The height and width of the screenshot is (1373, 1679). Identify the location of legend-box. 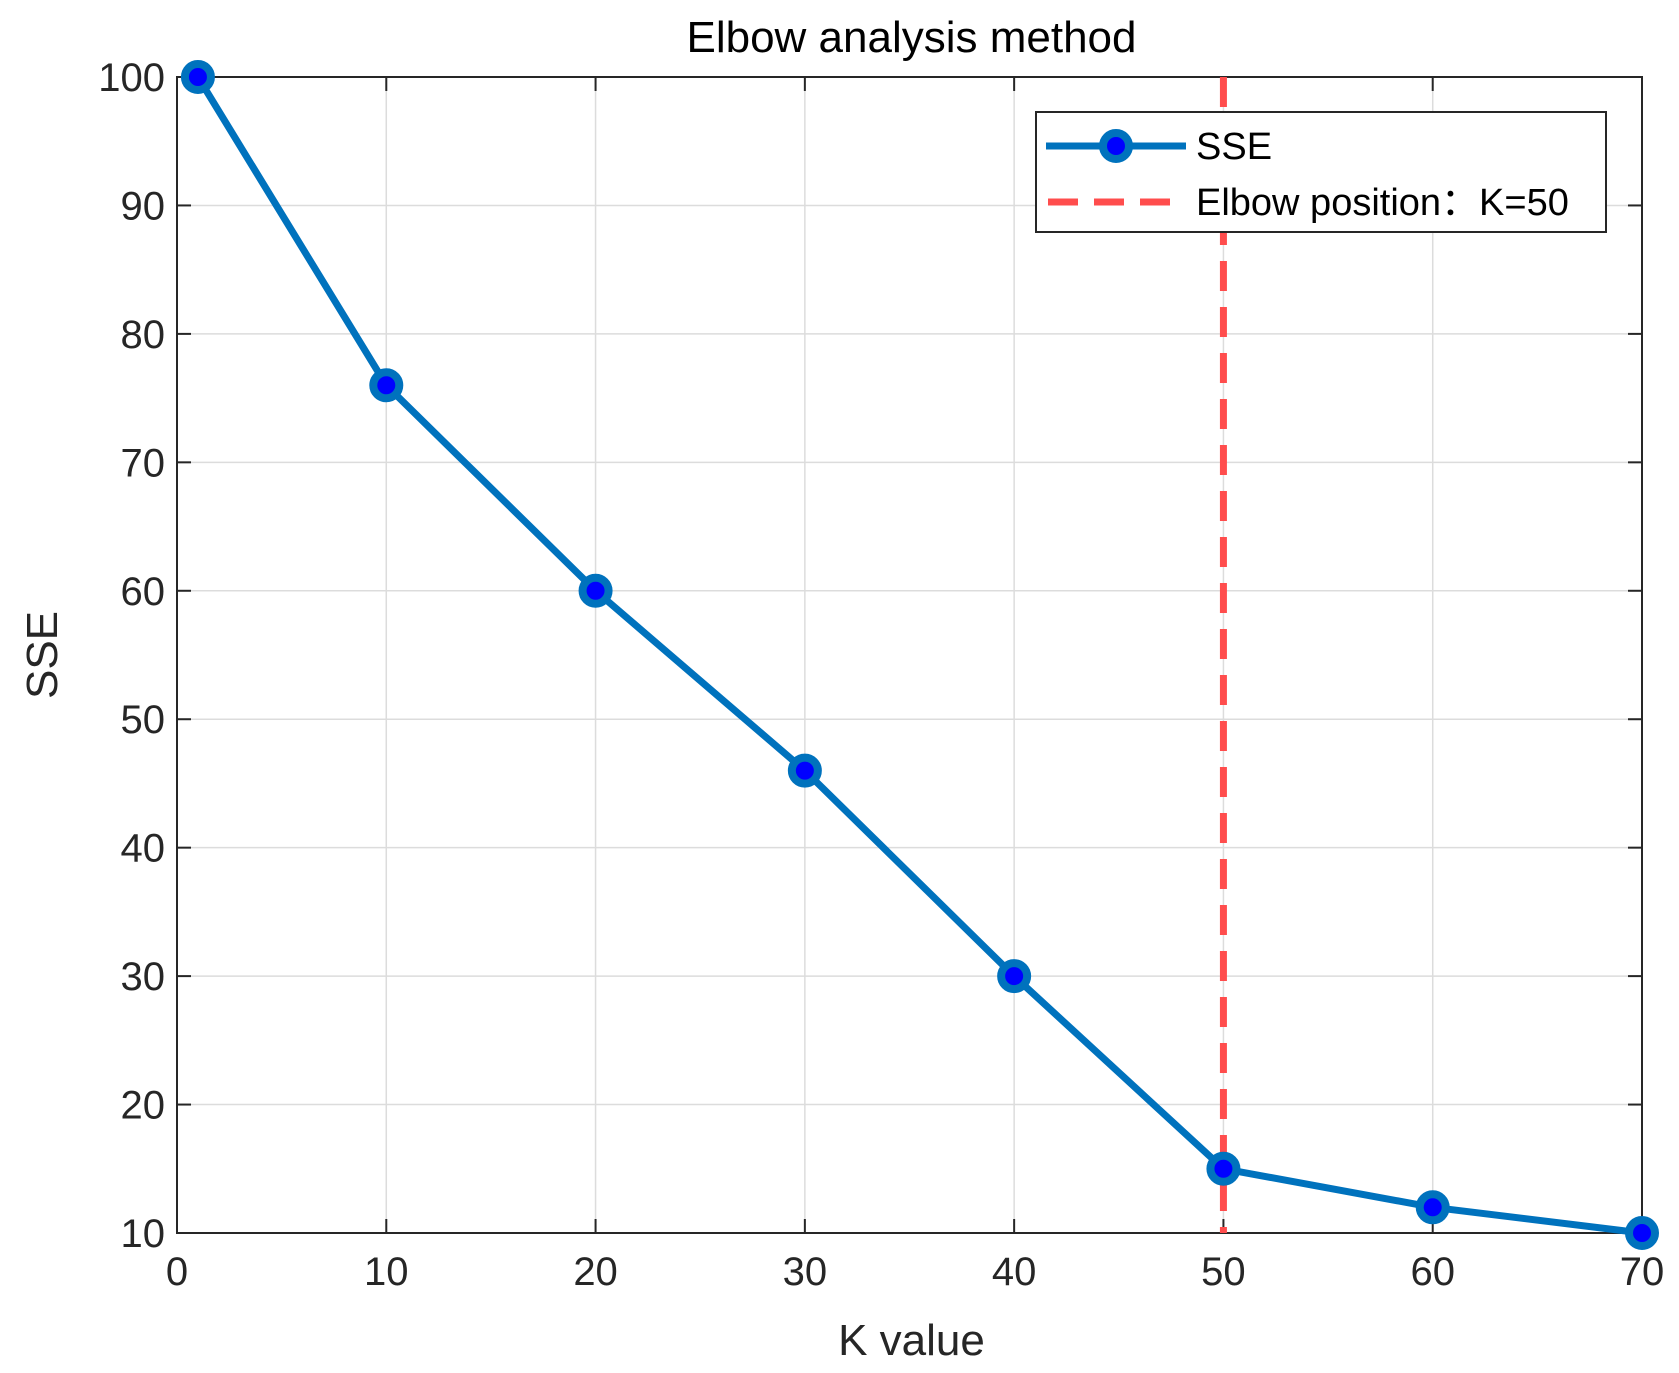
(1321, 172).